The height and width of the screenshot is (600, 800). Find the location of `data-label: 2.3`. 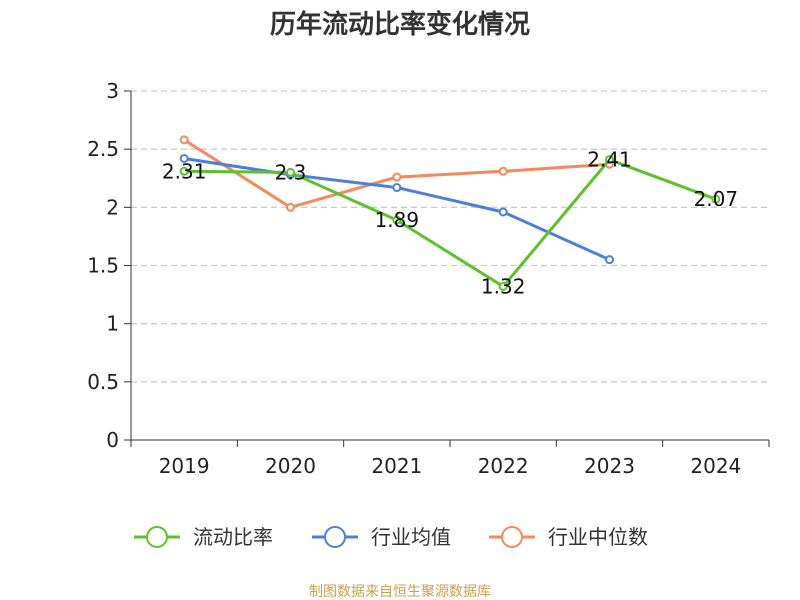

data-label: 2.3 is located at coordinates (291, 172).